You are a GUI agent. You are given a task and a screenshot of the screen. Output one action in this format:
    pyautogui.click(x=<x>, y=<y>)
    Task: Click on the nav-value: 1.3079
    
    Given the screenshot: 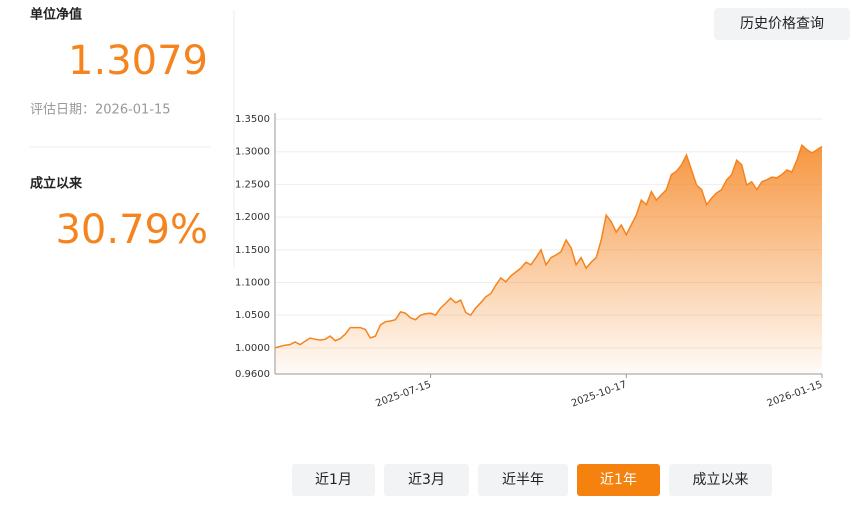 What is the action you would take?
    pyautogui.click(x=138, y=61)
    